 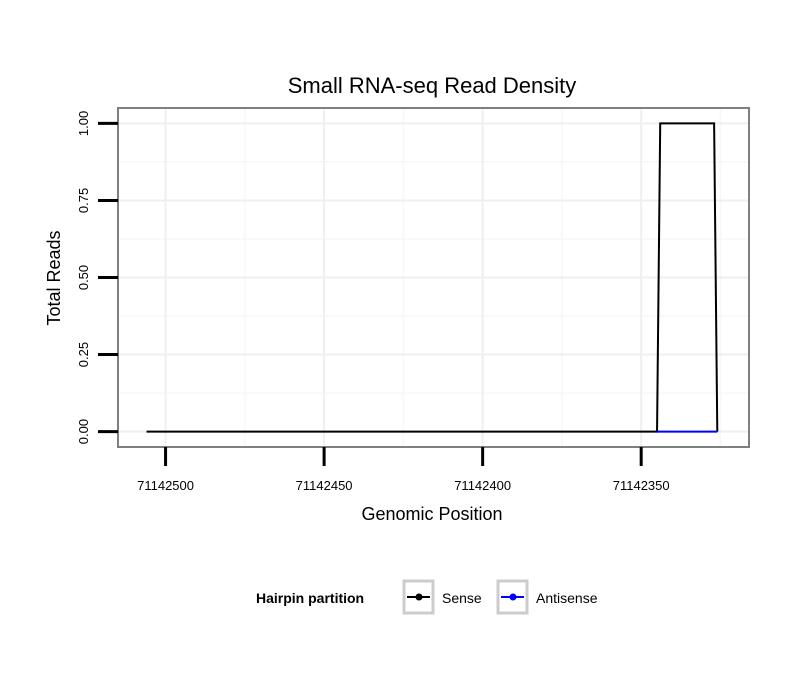 What do you see at coordinates (432, 85) in the screenshot?
I see `chart-title: Small RNA-seq Read Density` at bounding box center [432, 85].